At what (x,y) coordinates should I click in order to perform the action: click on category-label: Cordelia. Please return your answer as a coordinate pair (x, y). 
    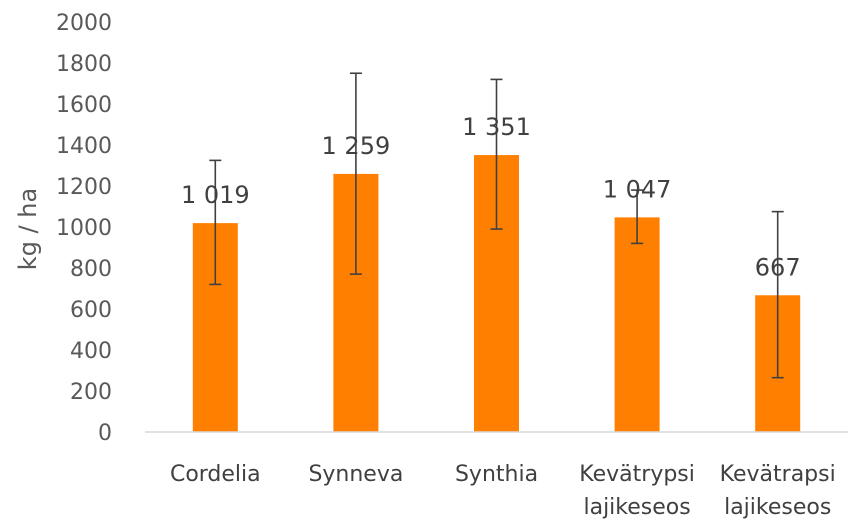
    Looking at the image, I should click on (215, 474).